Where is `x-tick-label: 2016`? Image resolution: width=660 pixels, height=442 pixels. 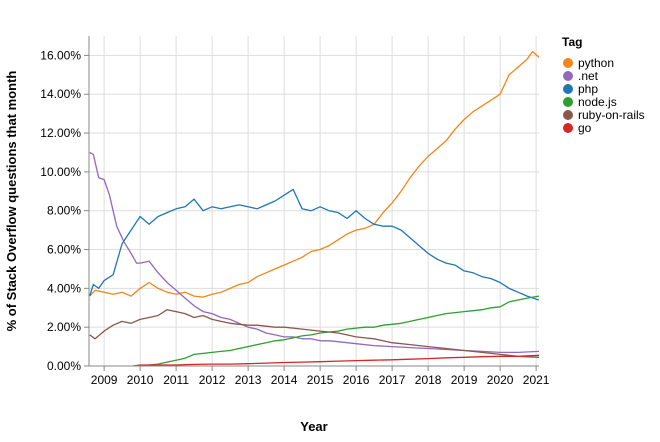
x-tick-label: 2016 is located at coordinates (356, 380).